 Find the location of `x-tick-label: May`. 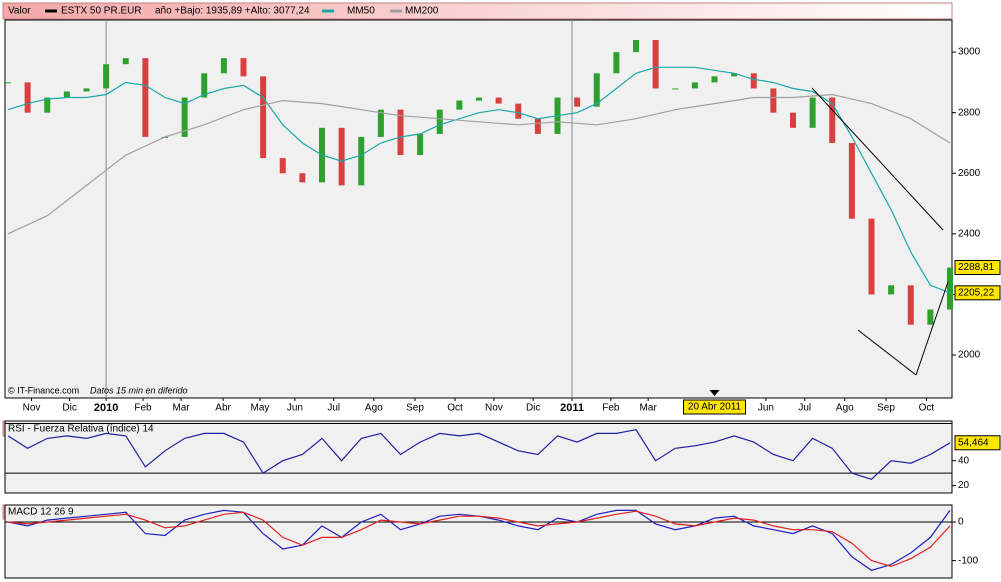

x-tick-label: May is located at coordinates (260, 408).